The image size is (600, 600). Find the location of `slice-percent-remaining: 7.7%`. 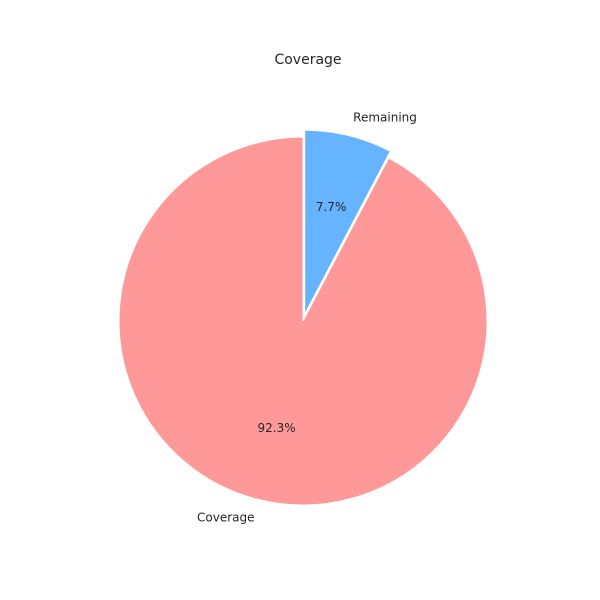

slice-percent-remaining: 7.7% is located at coordinates (331, 207).